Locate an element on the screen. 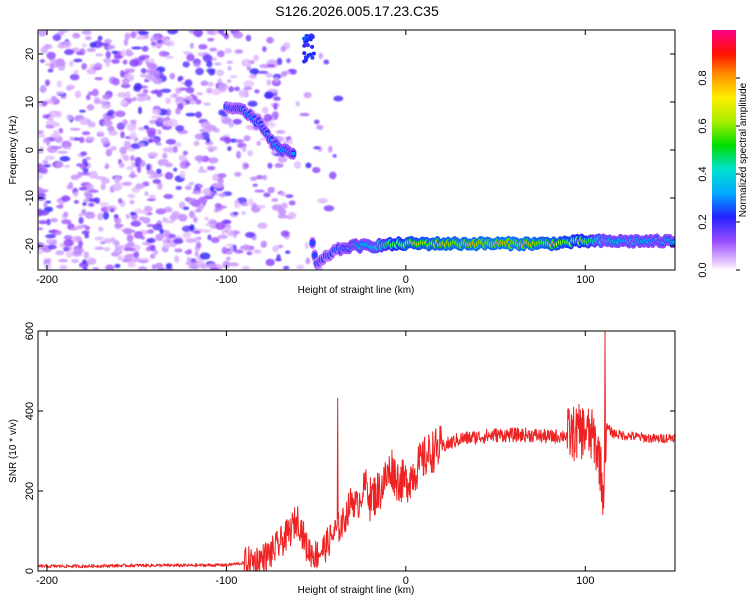  y-tick-label: 10 is located at coordinates (30, 102).